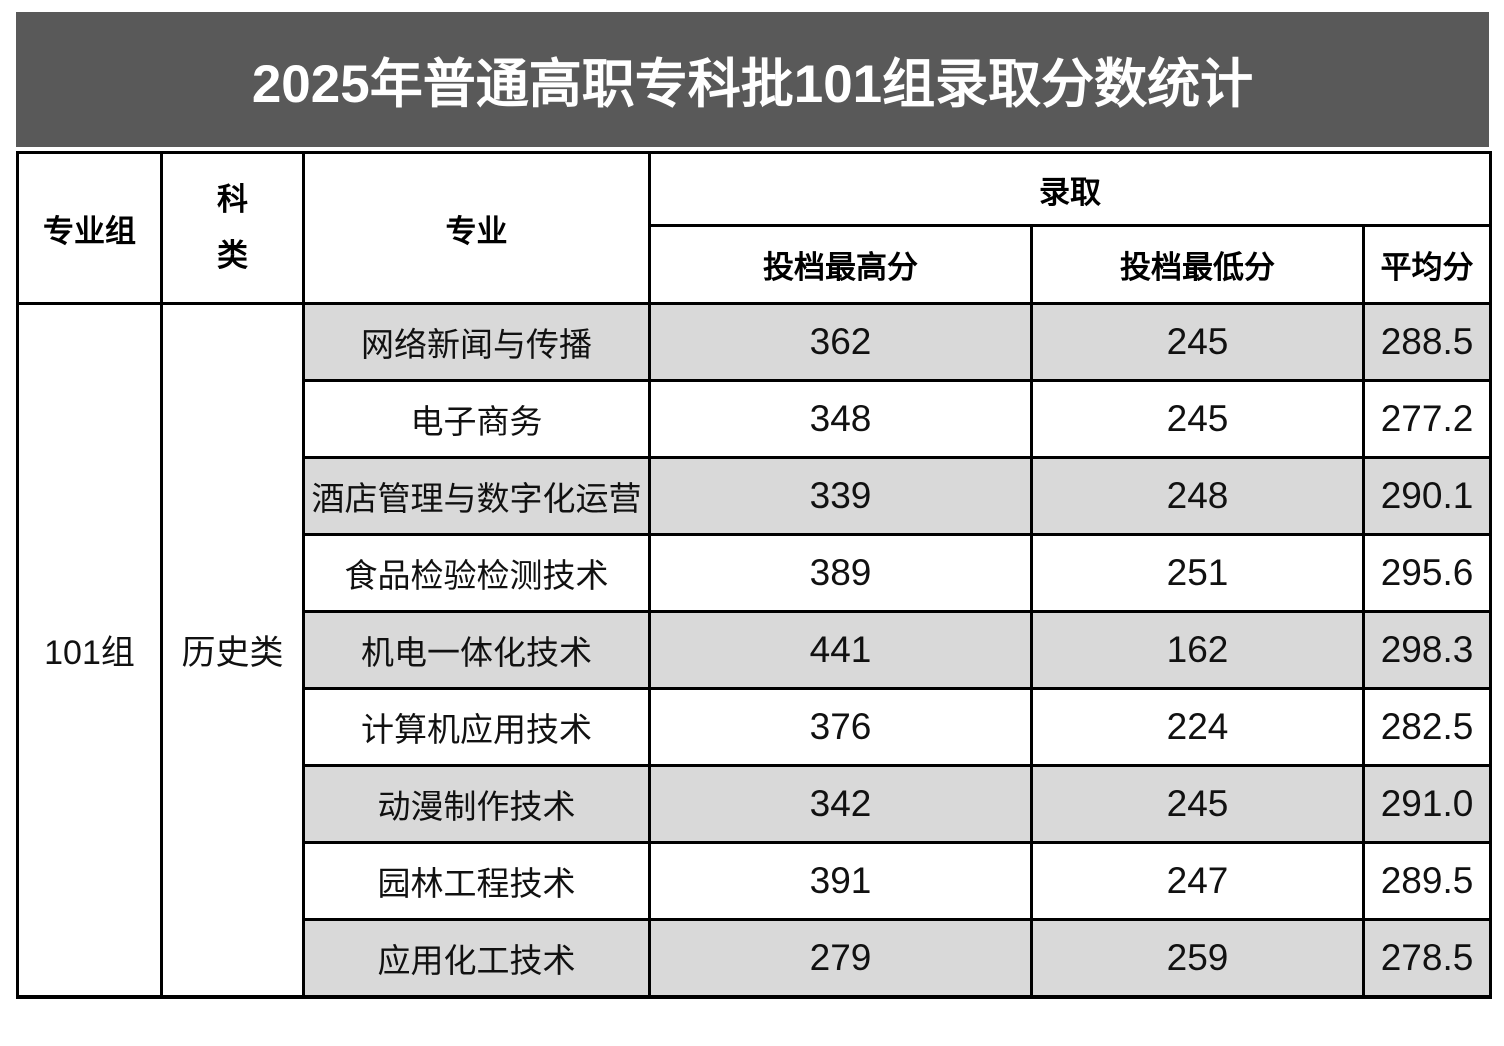 This screenshot has height=1046, width=1504. Describe the element at coordinates (840, 727) in the screenshot. I see `max-score-cell: 376` at that location.